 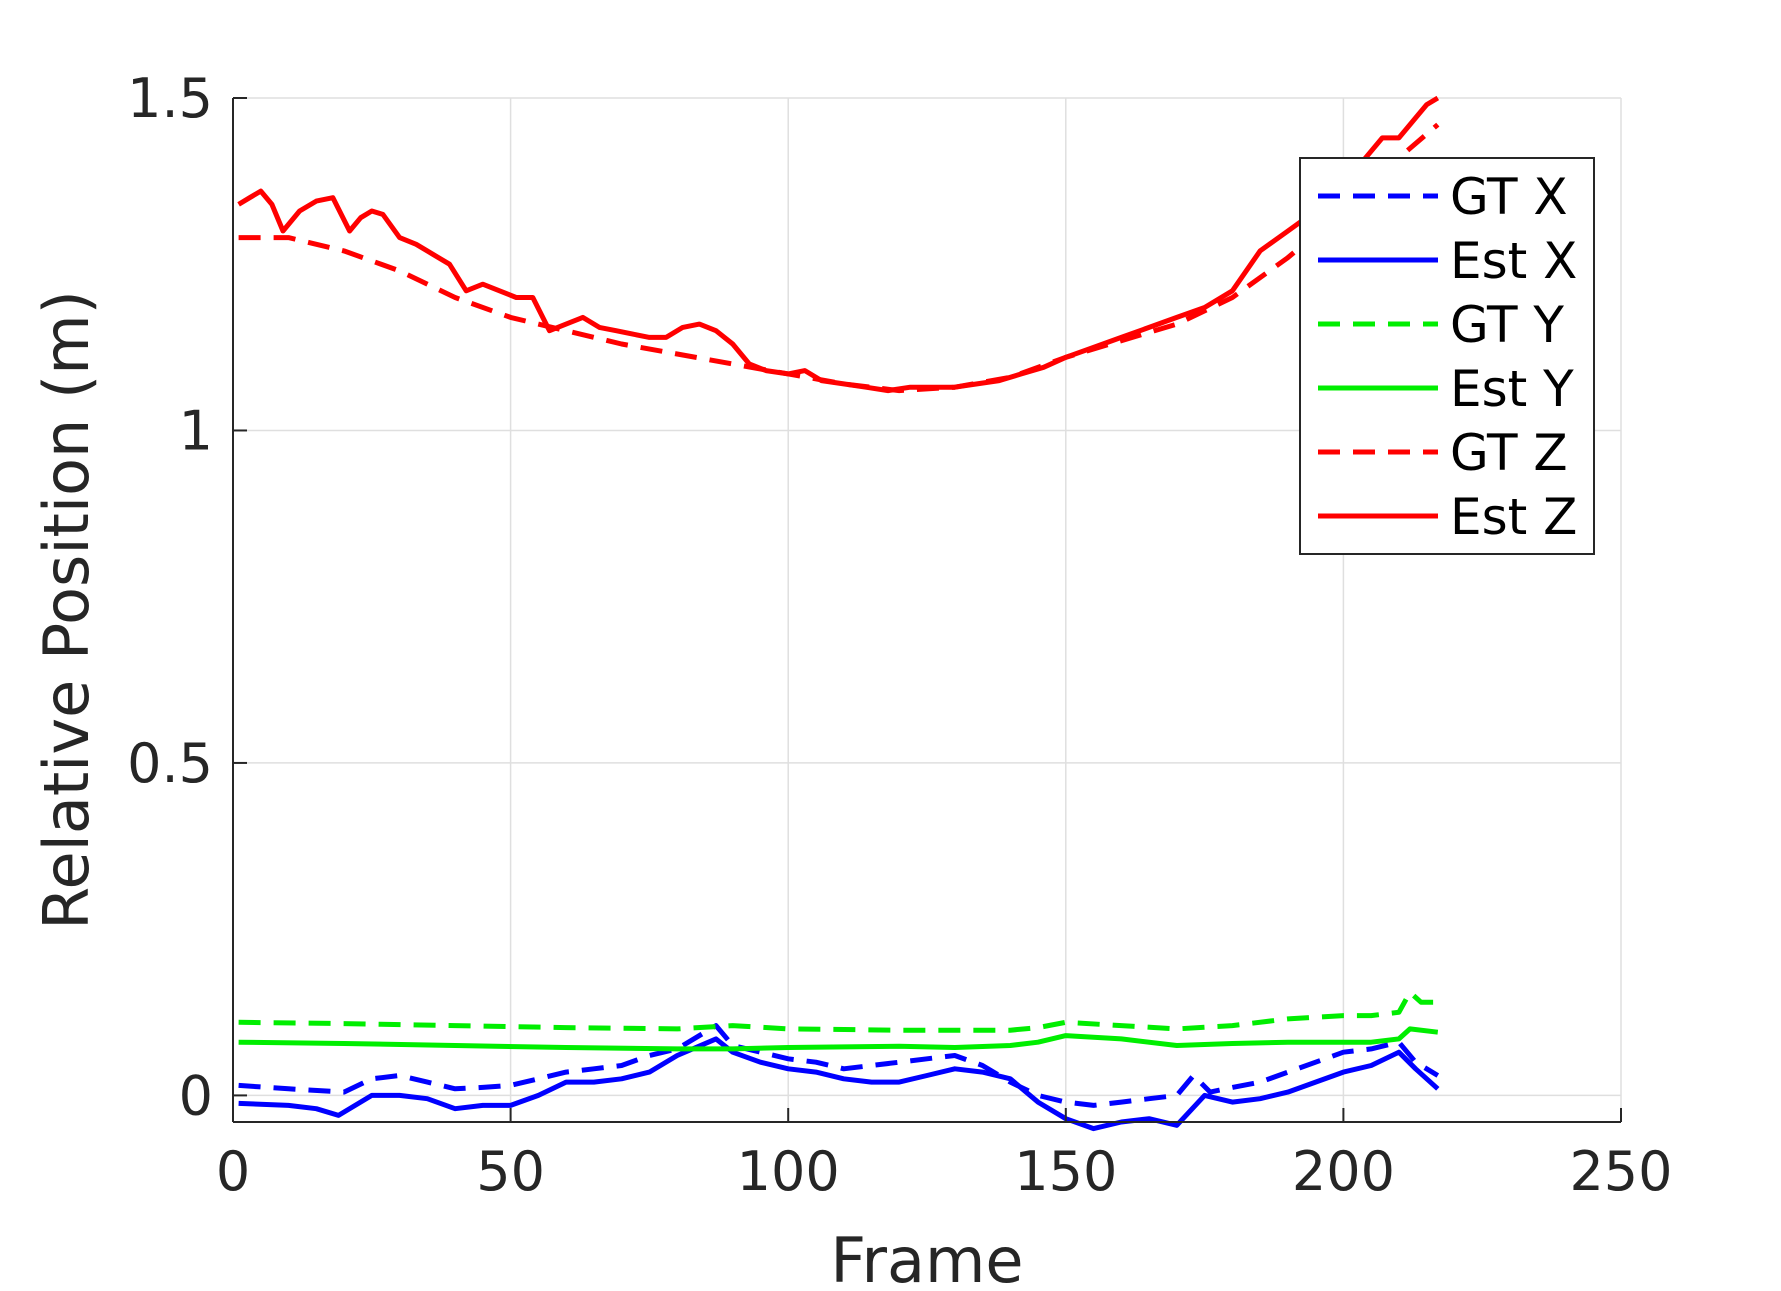 What do you see at coordinates (1513, 261) in the screenshot?
I see `legend-label: Est X` at bounding box center [1513, 261].